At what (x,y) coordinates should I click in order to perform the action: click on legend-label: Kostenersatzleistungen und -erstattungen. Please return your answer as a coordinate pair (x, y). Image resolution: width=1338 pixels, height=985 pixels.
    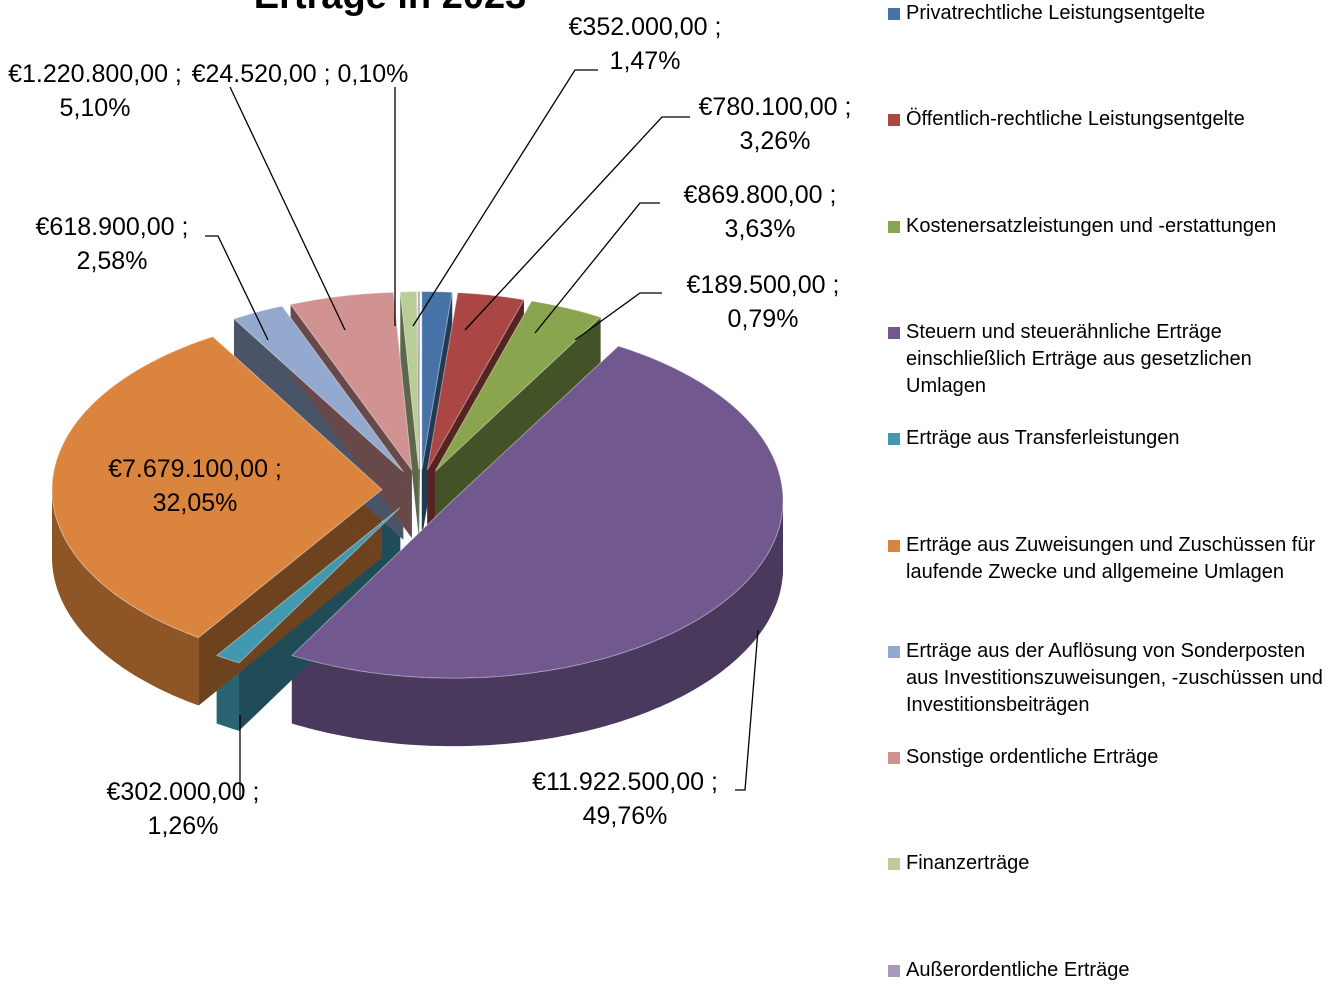
    Looking at the image, I should click on (1091, 225).